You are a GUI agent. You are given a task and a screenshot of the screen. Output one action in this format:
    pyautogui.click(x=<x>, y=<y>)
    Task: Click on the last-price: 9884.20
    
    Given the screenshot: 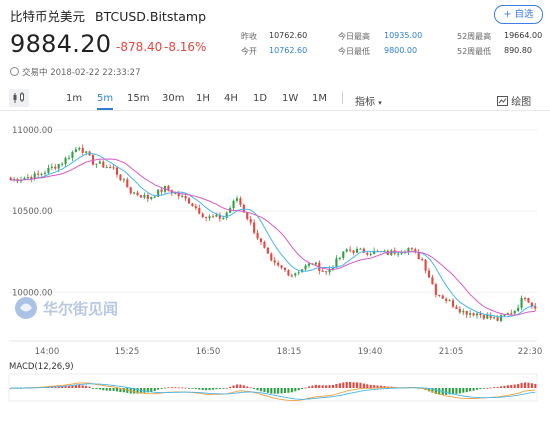 What is the action you would take?
    pyautogui.click(x=61, y=44)
    